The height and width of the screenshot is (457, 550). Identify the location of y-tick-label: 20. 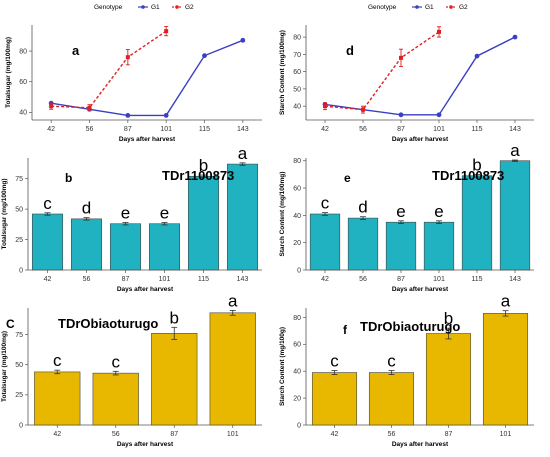
(297, 399).